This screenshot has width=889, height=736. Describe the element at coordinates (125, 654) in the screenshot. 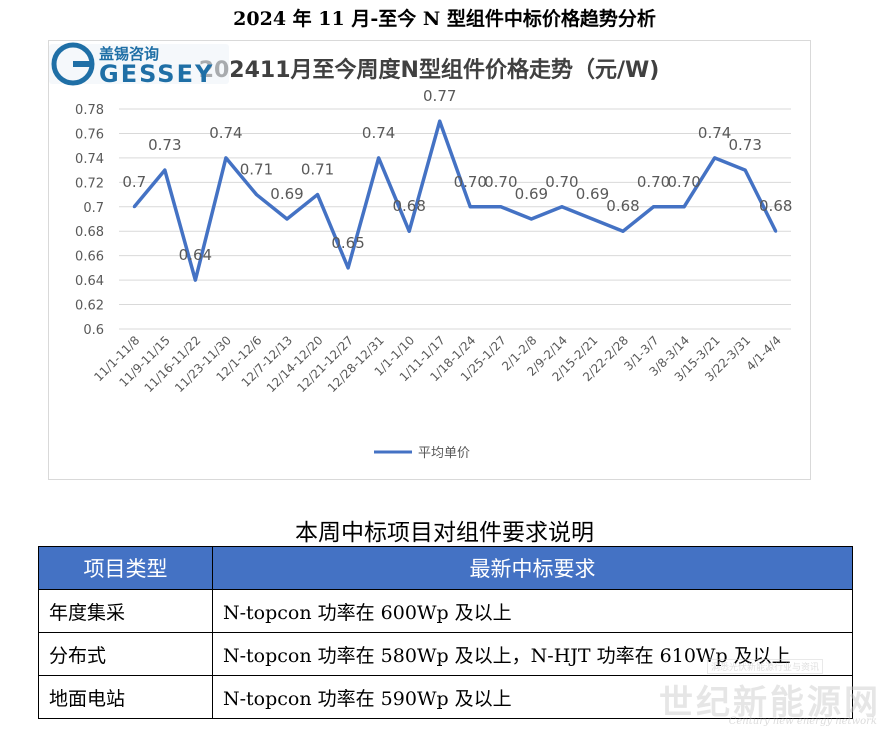

I see `row-type: 分布式` at that location.